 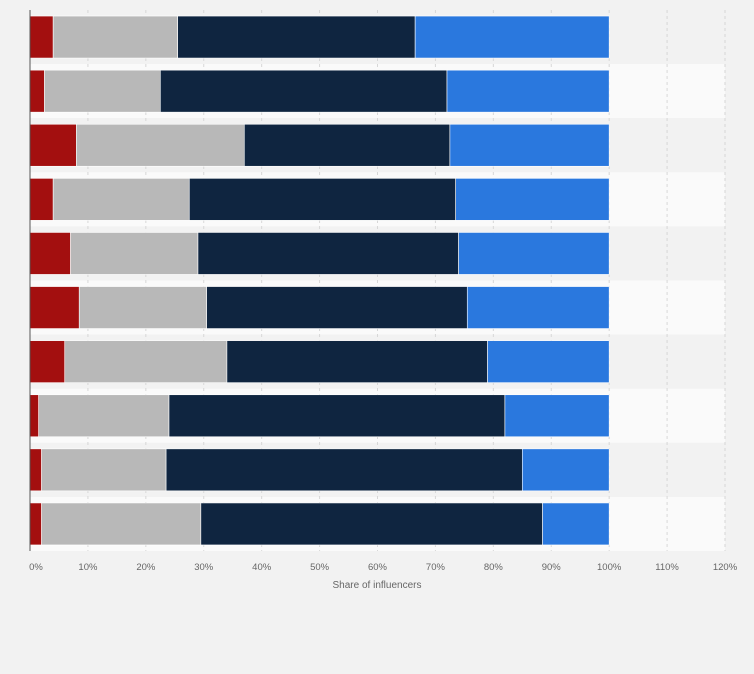 I want to click on x-axis-label: Share of influencers, so click(x=377, y=585).